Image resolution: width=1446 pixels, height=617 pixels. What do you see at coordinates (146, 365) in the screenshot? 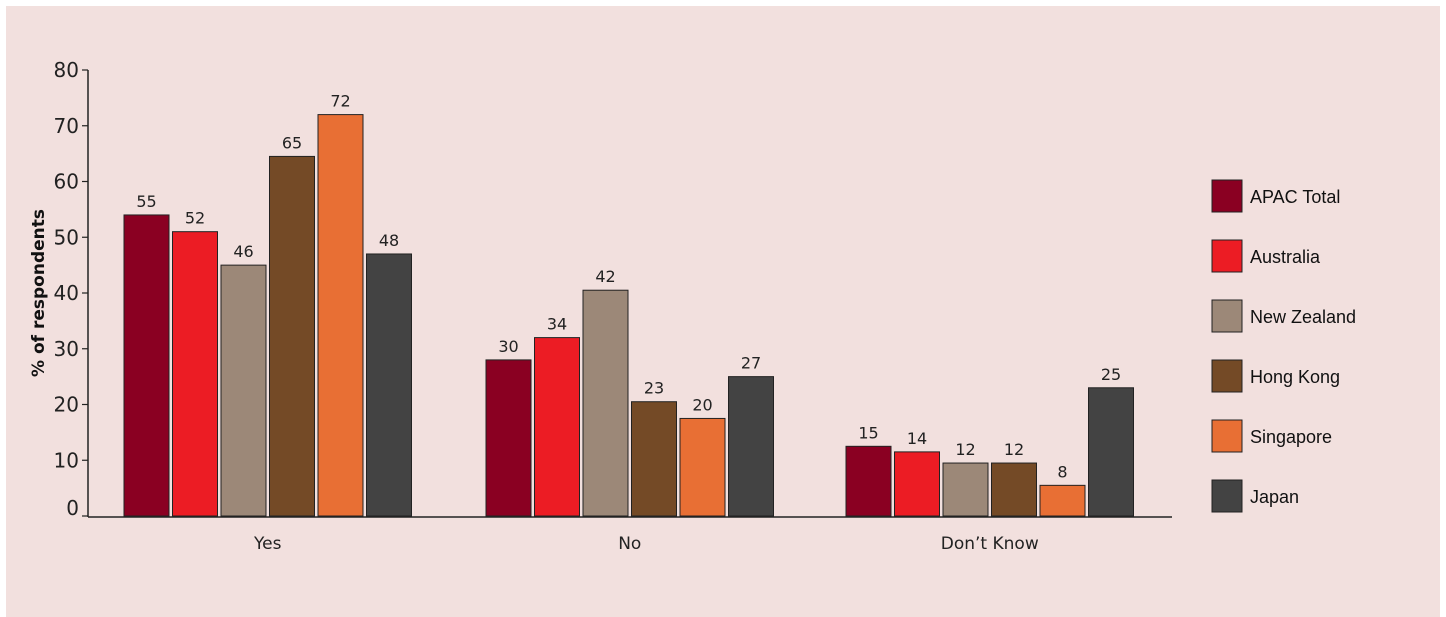
I see `bar-apac-total-yes` at bounding box center [146, 365].